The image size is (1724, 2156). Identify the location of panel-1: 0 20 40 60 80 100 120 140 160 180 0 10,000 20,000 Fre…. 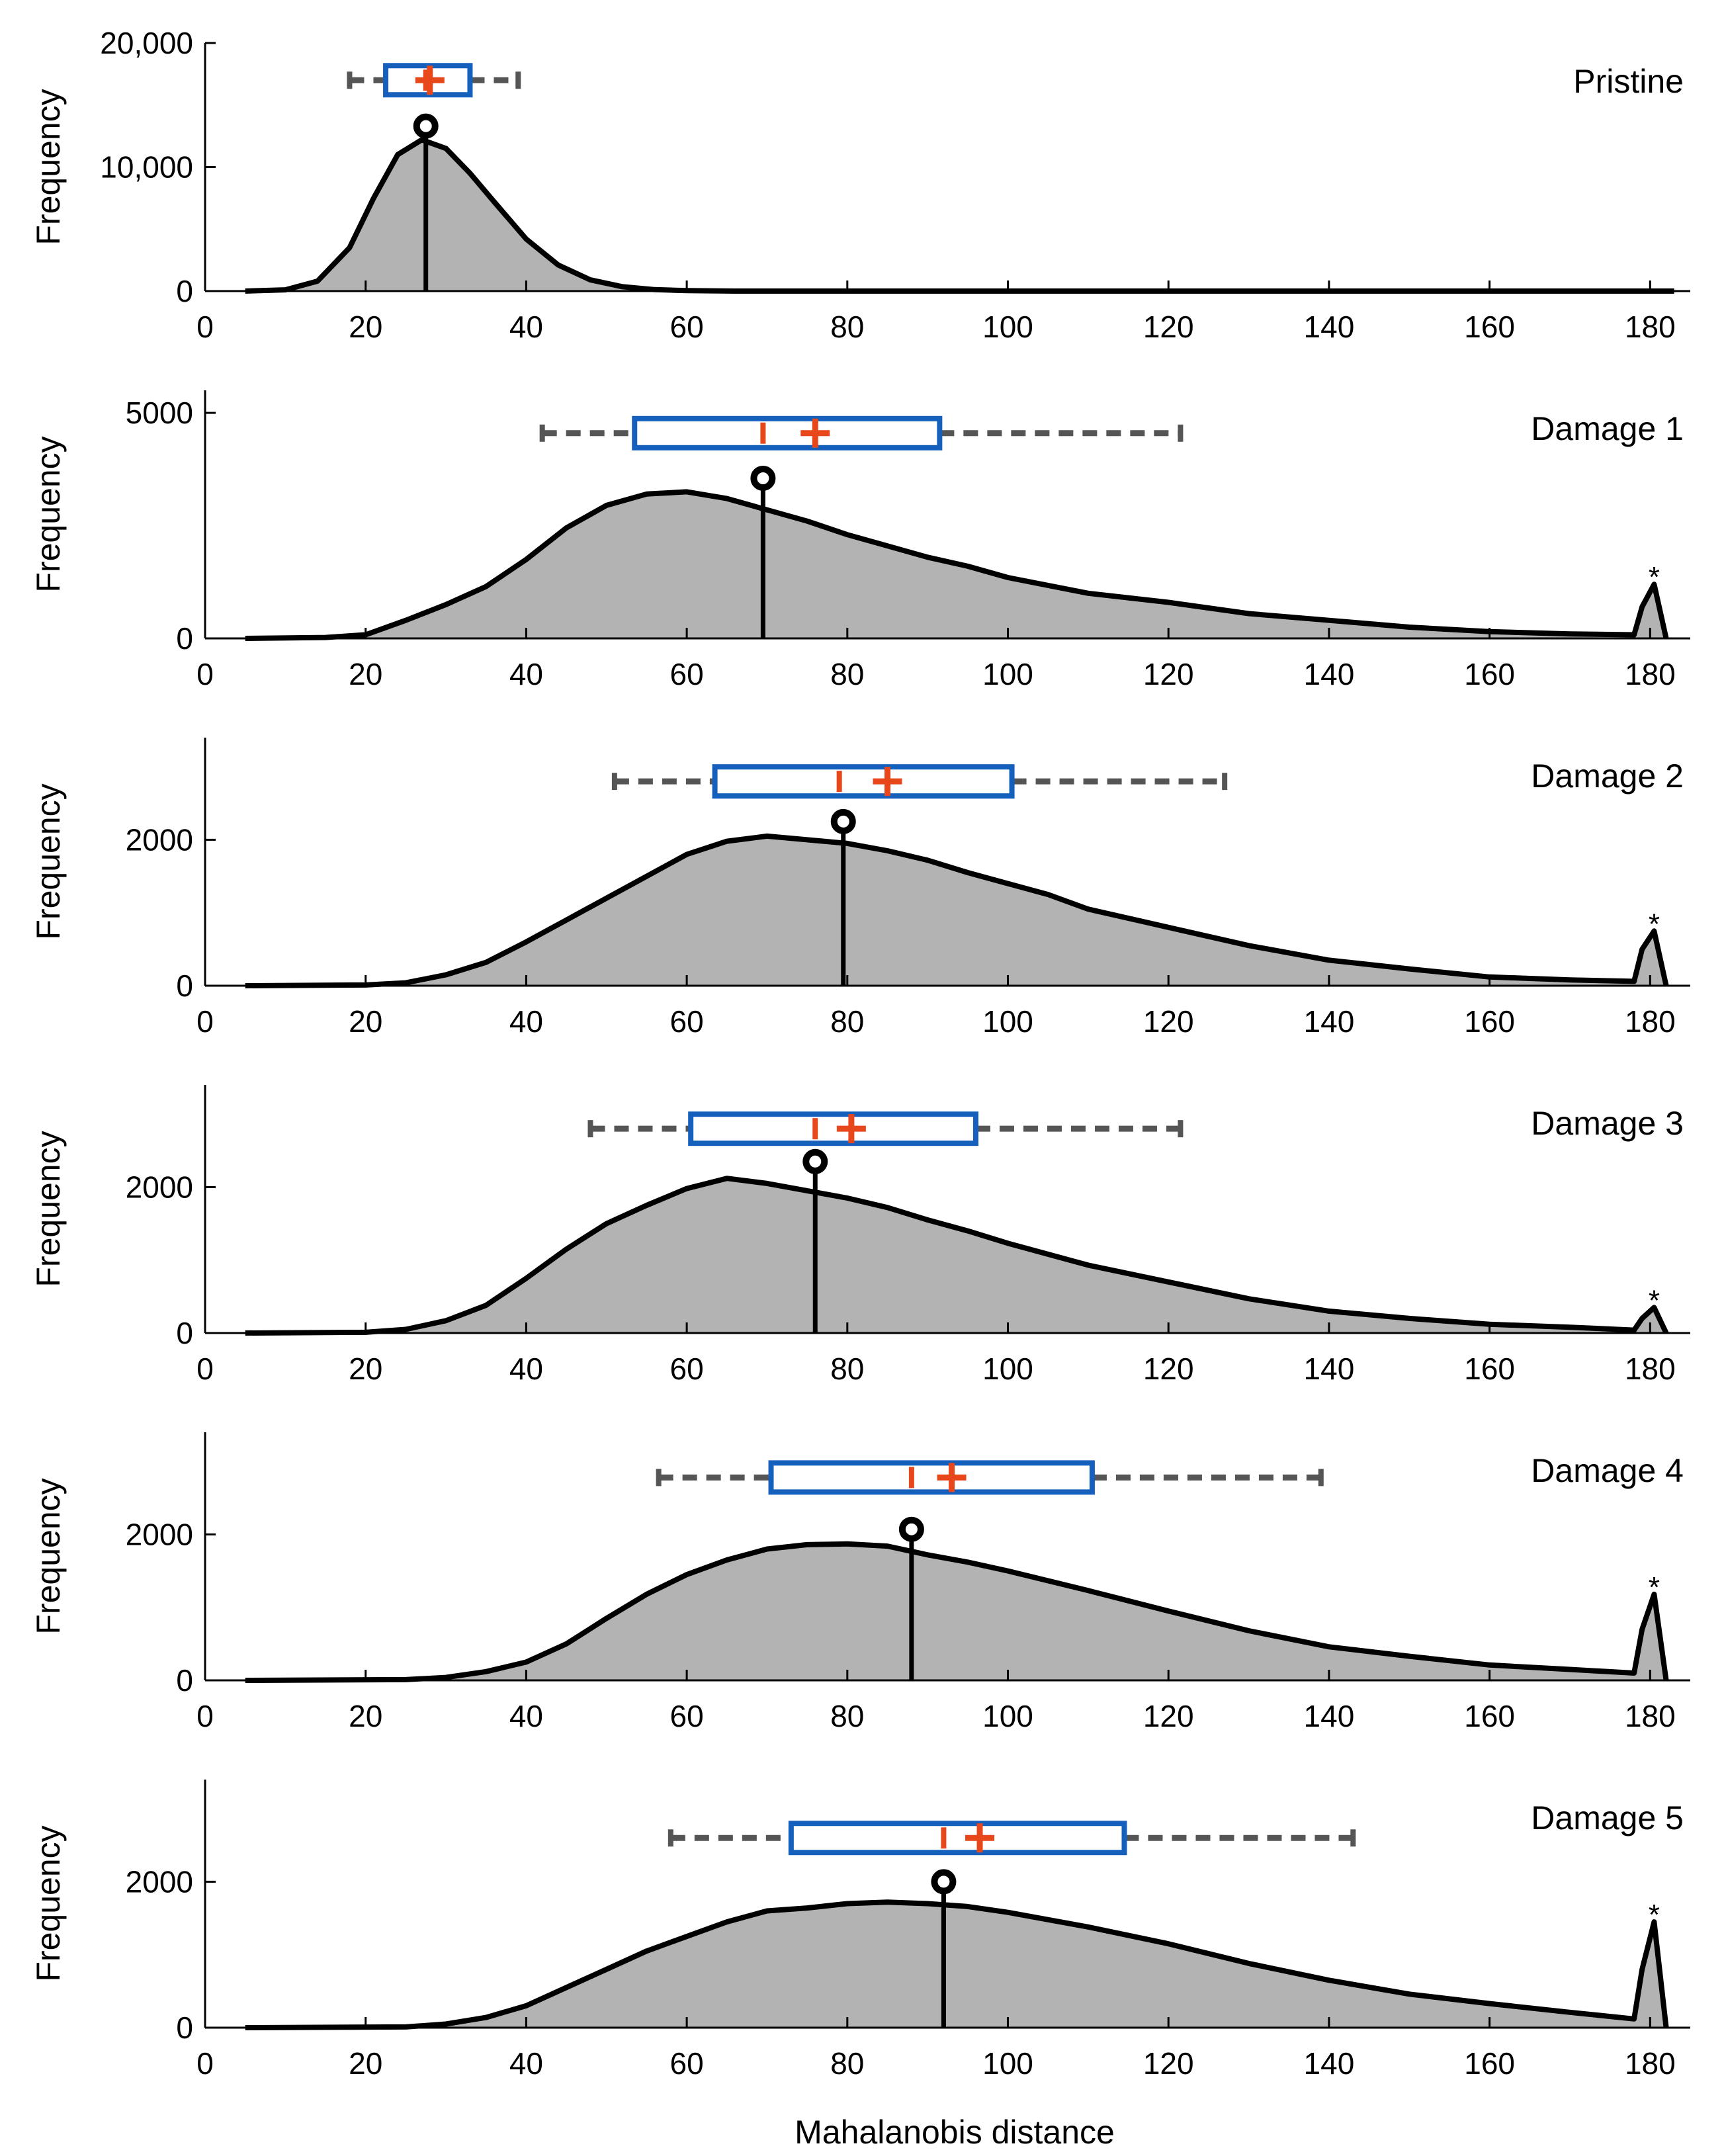
(860, 185).